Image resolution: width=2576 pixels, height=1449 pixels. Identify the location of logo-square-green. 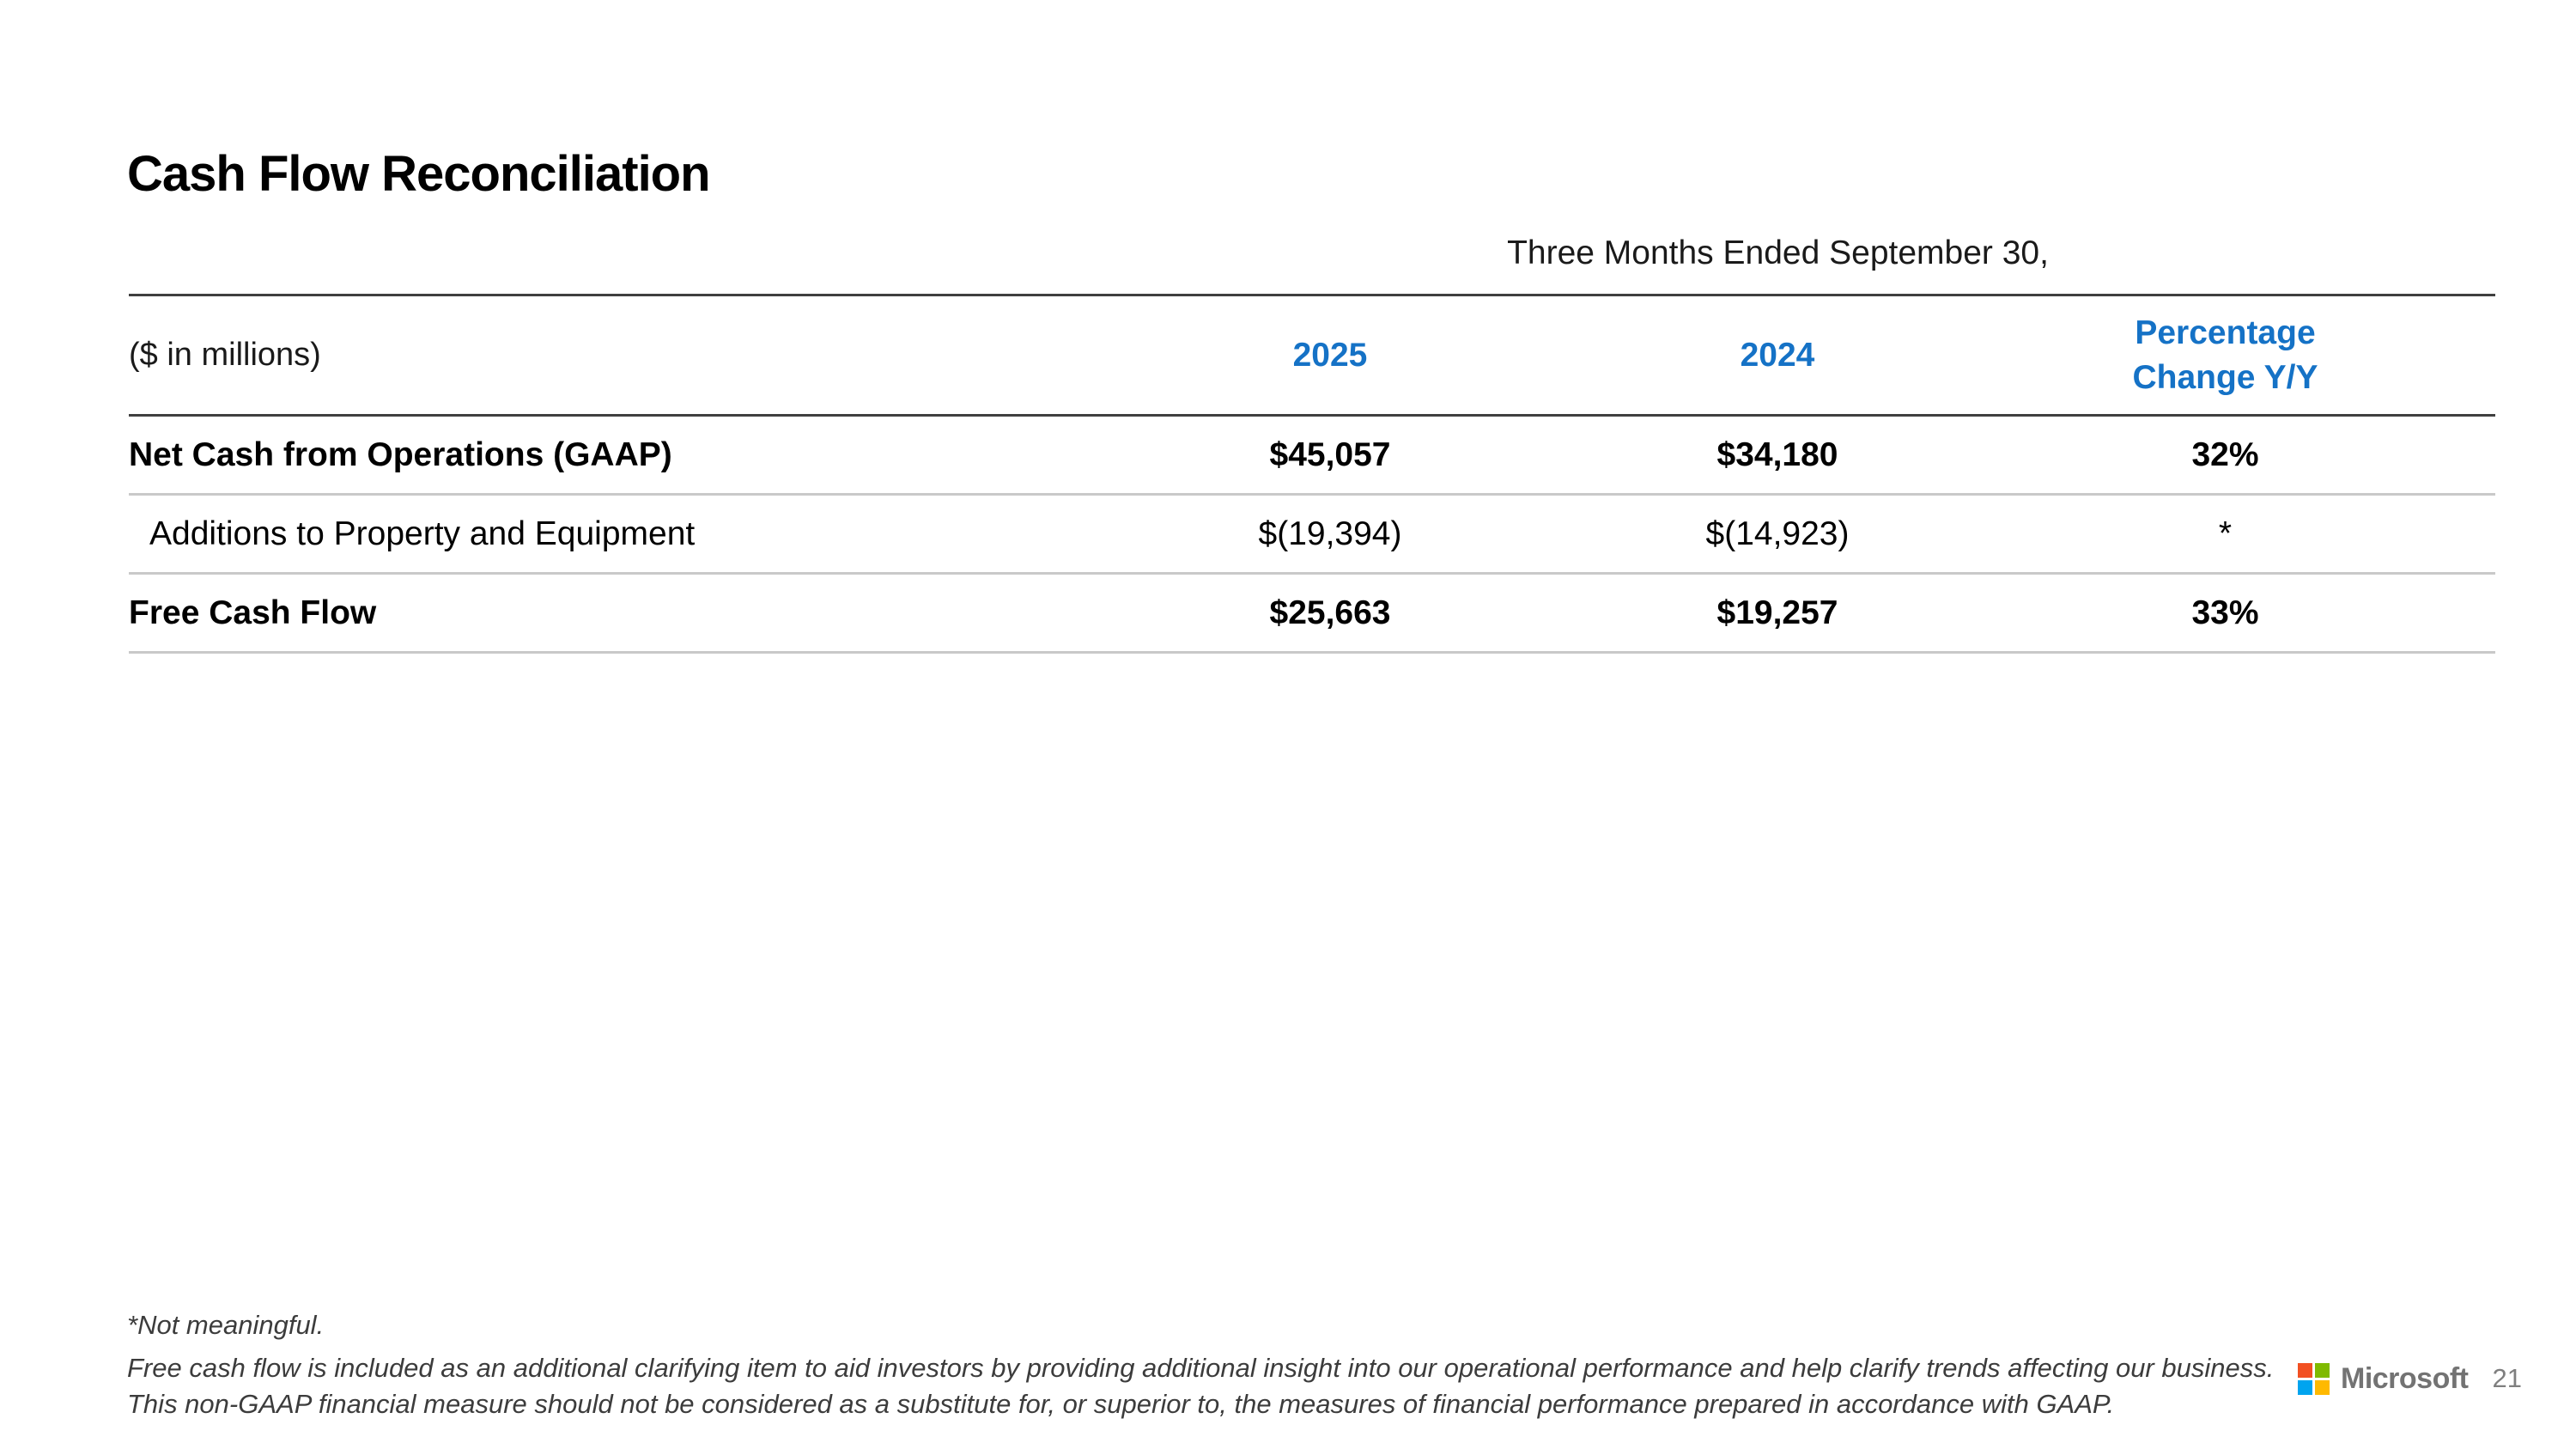
(2323, 1370).